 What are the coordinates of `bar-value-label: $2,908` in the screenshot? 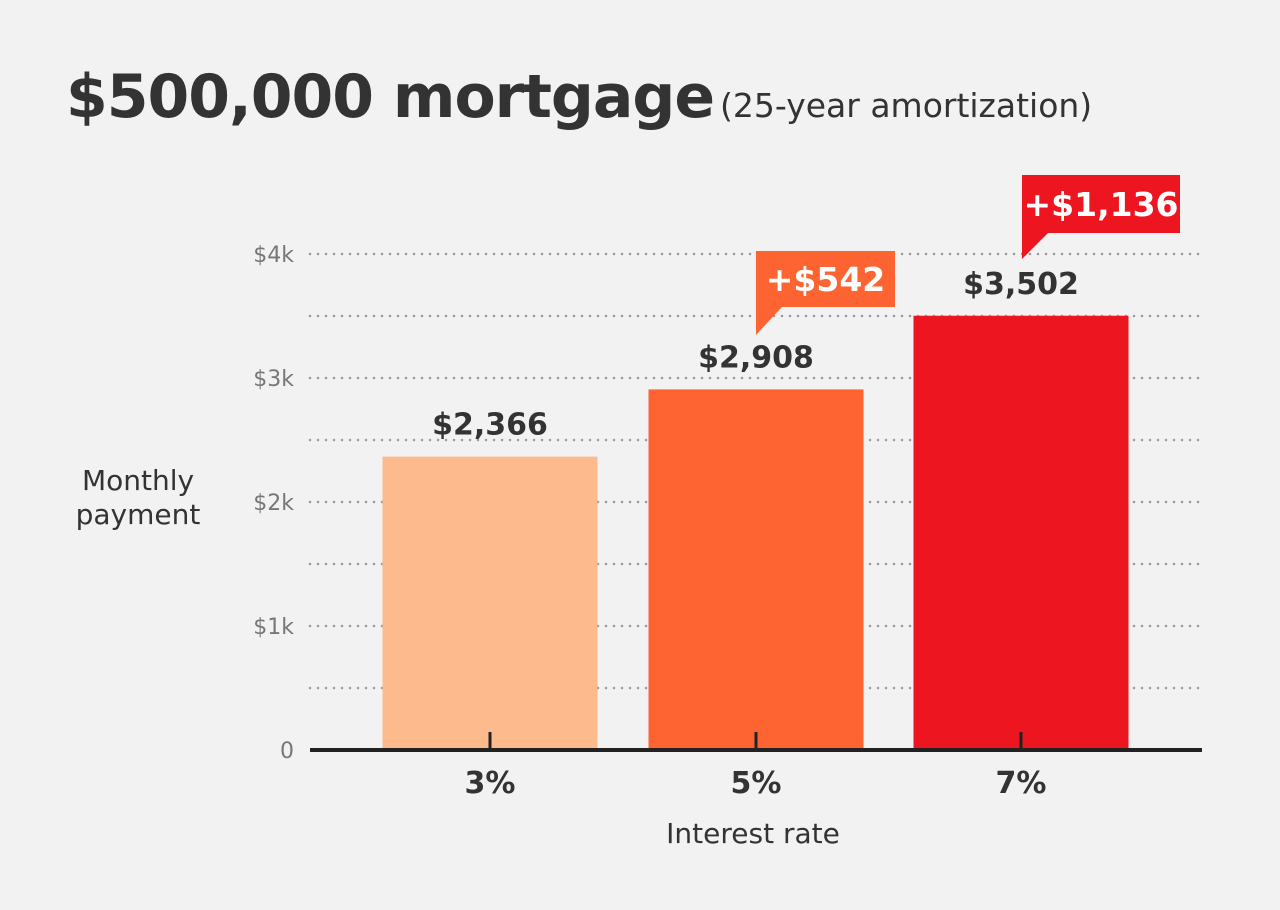 It's located at (756, 357).